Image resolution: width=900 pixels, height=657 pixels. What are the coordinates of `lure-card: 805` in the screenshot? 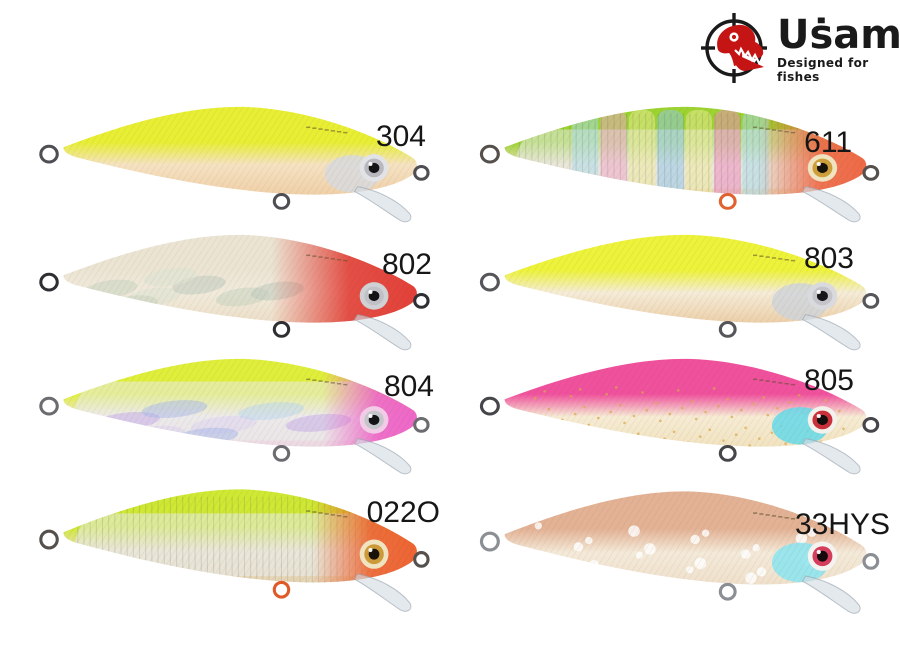 It's located at (673, 416).